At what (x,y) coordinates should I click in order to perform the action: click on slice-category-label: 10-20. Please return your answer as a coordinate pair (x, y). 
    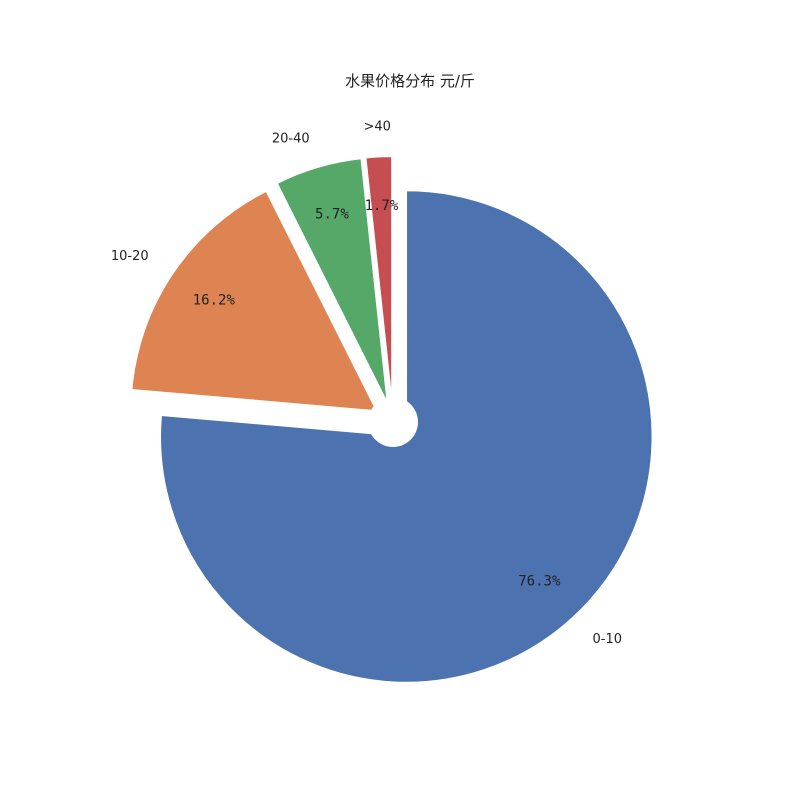
    Looking at the image, I should click on (130, 256).